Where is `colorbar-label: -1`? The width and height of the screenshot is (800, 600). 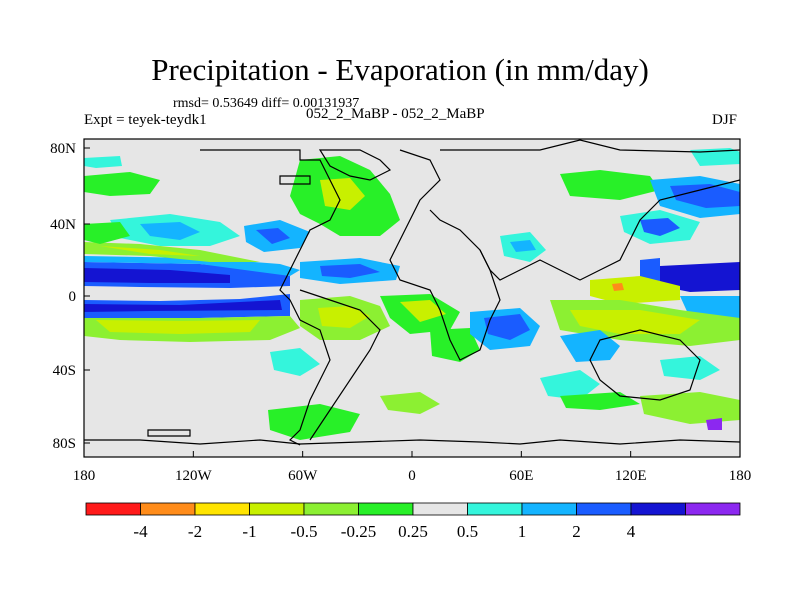
colorbar-label: -1 is located at coordinates (249, 531).